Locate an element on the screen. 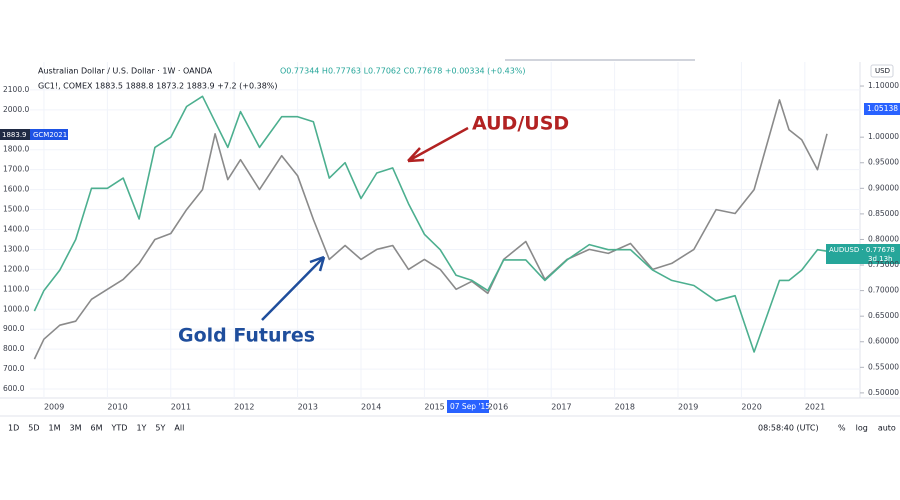 The height and width of the screenshot is (500, 900). y2-tick-label: 0.70000 is located at coordinates (883, 290).